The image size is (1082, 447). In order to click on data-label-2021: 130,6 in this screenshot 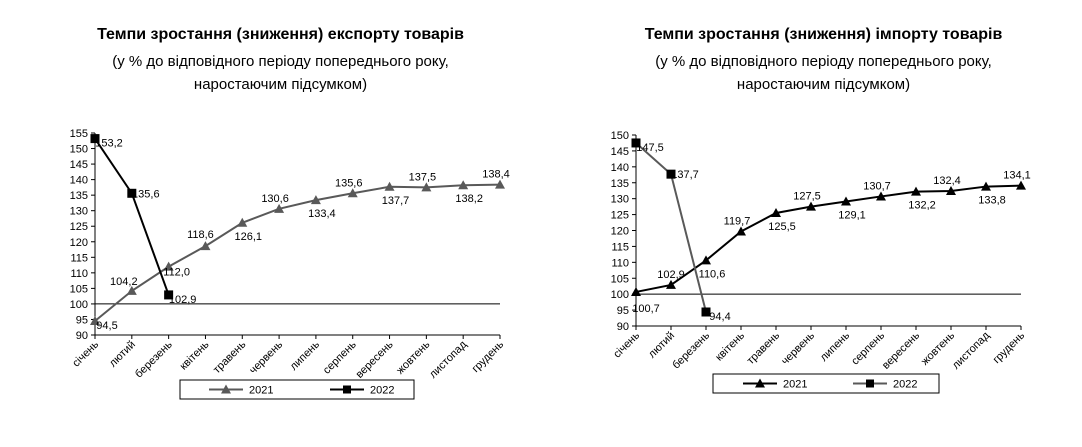, I will do `click(275, 199)`.